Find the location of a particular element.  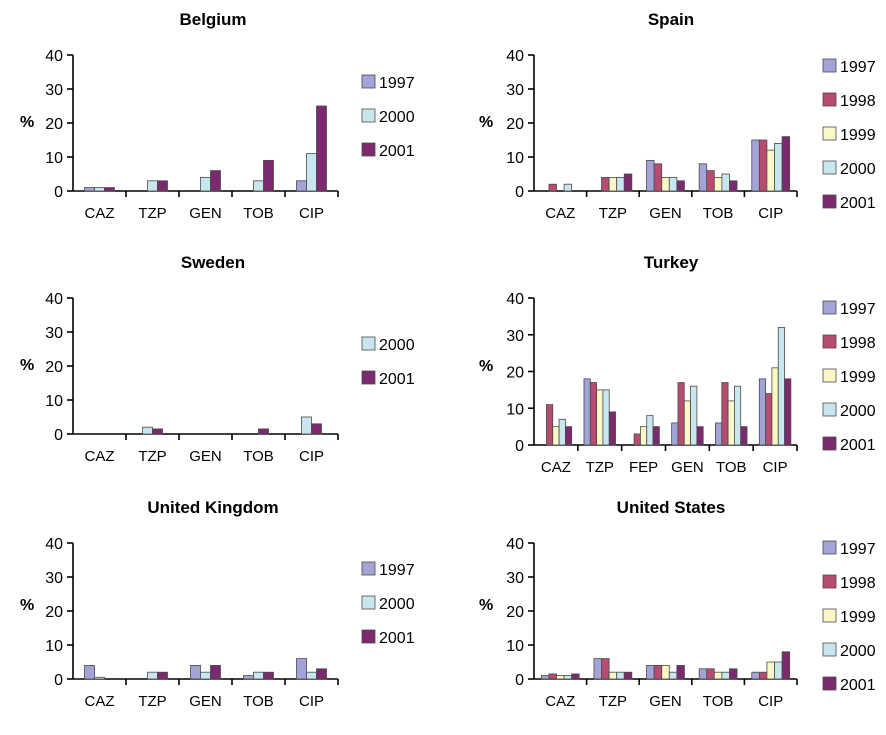

panel-spain-bar-tob-2000 is located at coordinates (725, 182).